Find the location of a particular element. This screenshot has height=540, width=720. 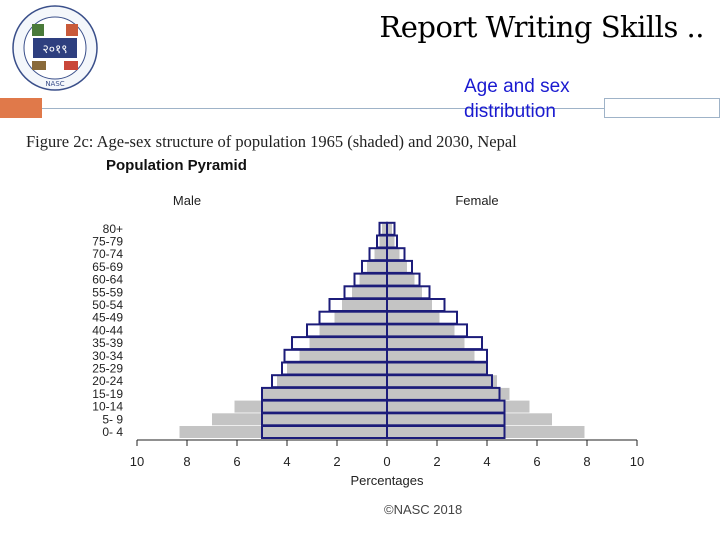

accent-band is located at coordinates (21, 108).